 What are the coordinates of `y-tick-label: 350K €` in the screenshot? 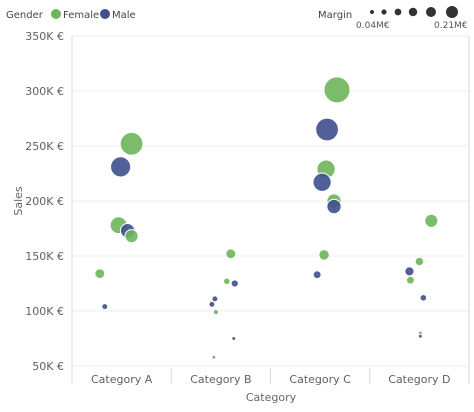 It's located at (44, 36).